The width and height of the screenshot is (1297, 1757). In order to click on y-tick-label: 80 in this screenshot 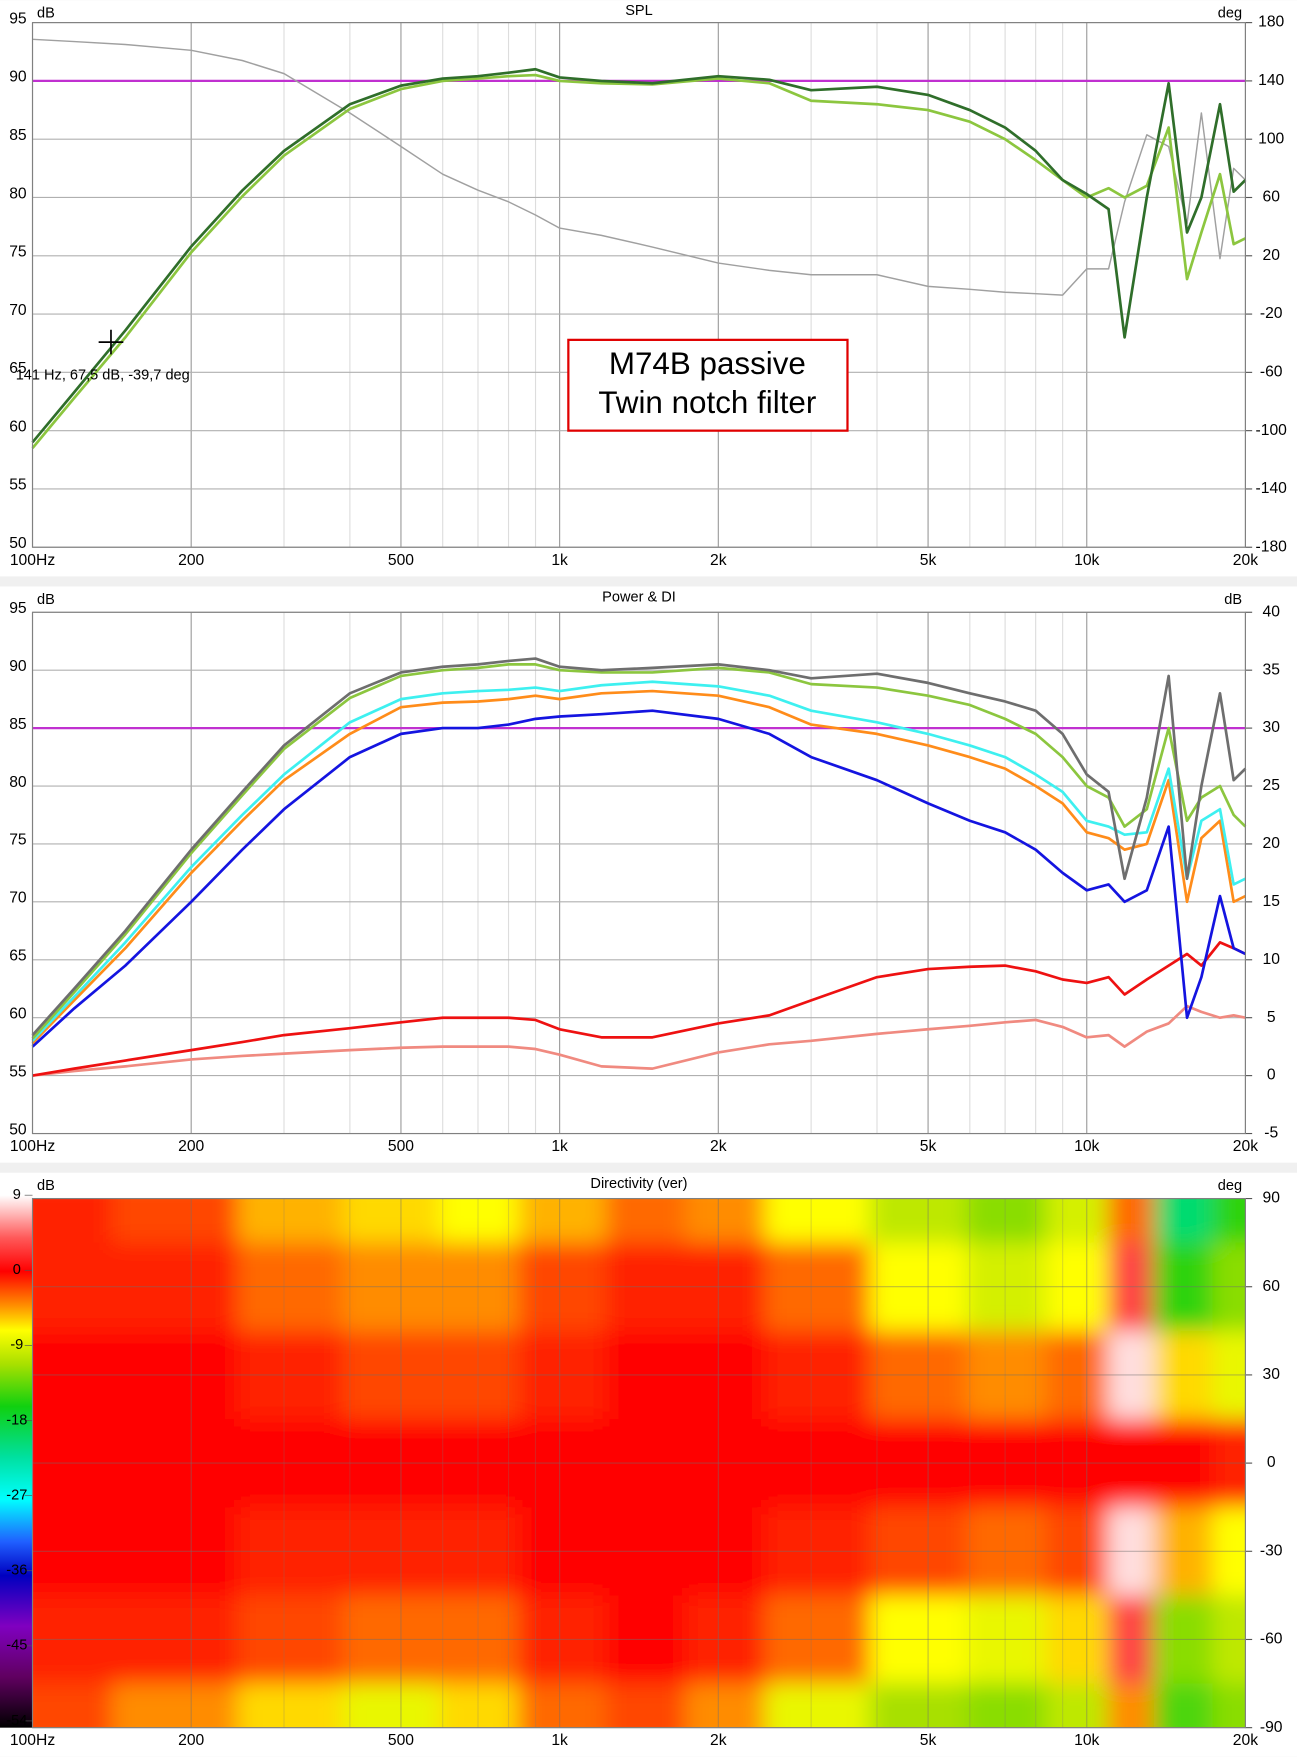, I will do `click(18, 193)`.